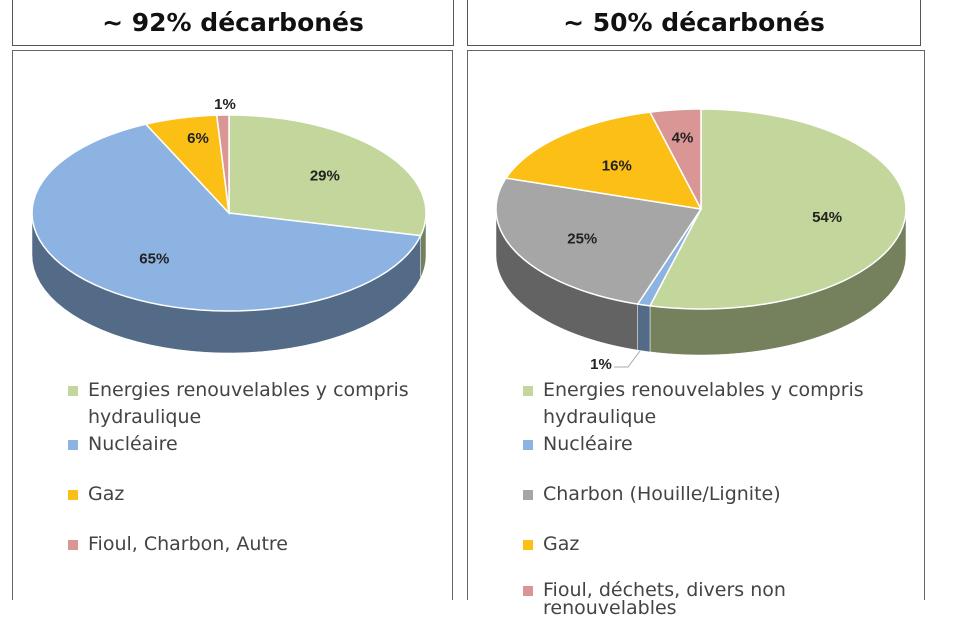  Describe the element at coordinates (683, 138) in the screenshot. I see `data-label: 4%` at that location.